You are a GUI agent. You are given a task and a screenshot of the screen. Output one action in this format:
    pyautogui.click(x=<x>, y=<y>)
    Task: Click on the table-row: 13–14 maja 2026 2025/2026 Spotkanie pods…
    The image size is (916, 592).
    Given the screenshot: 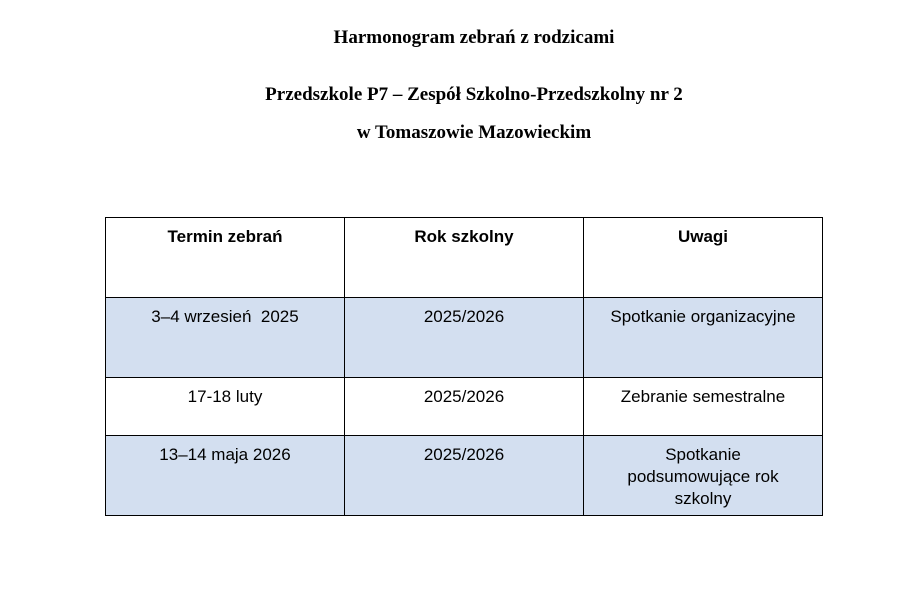 What is the action you would take?
    pyautogui.click(x=464, y=475)
    